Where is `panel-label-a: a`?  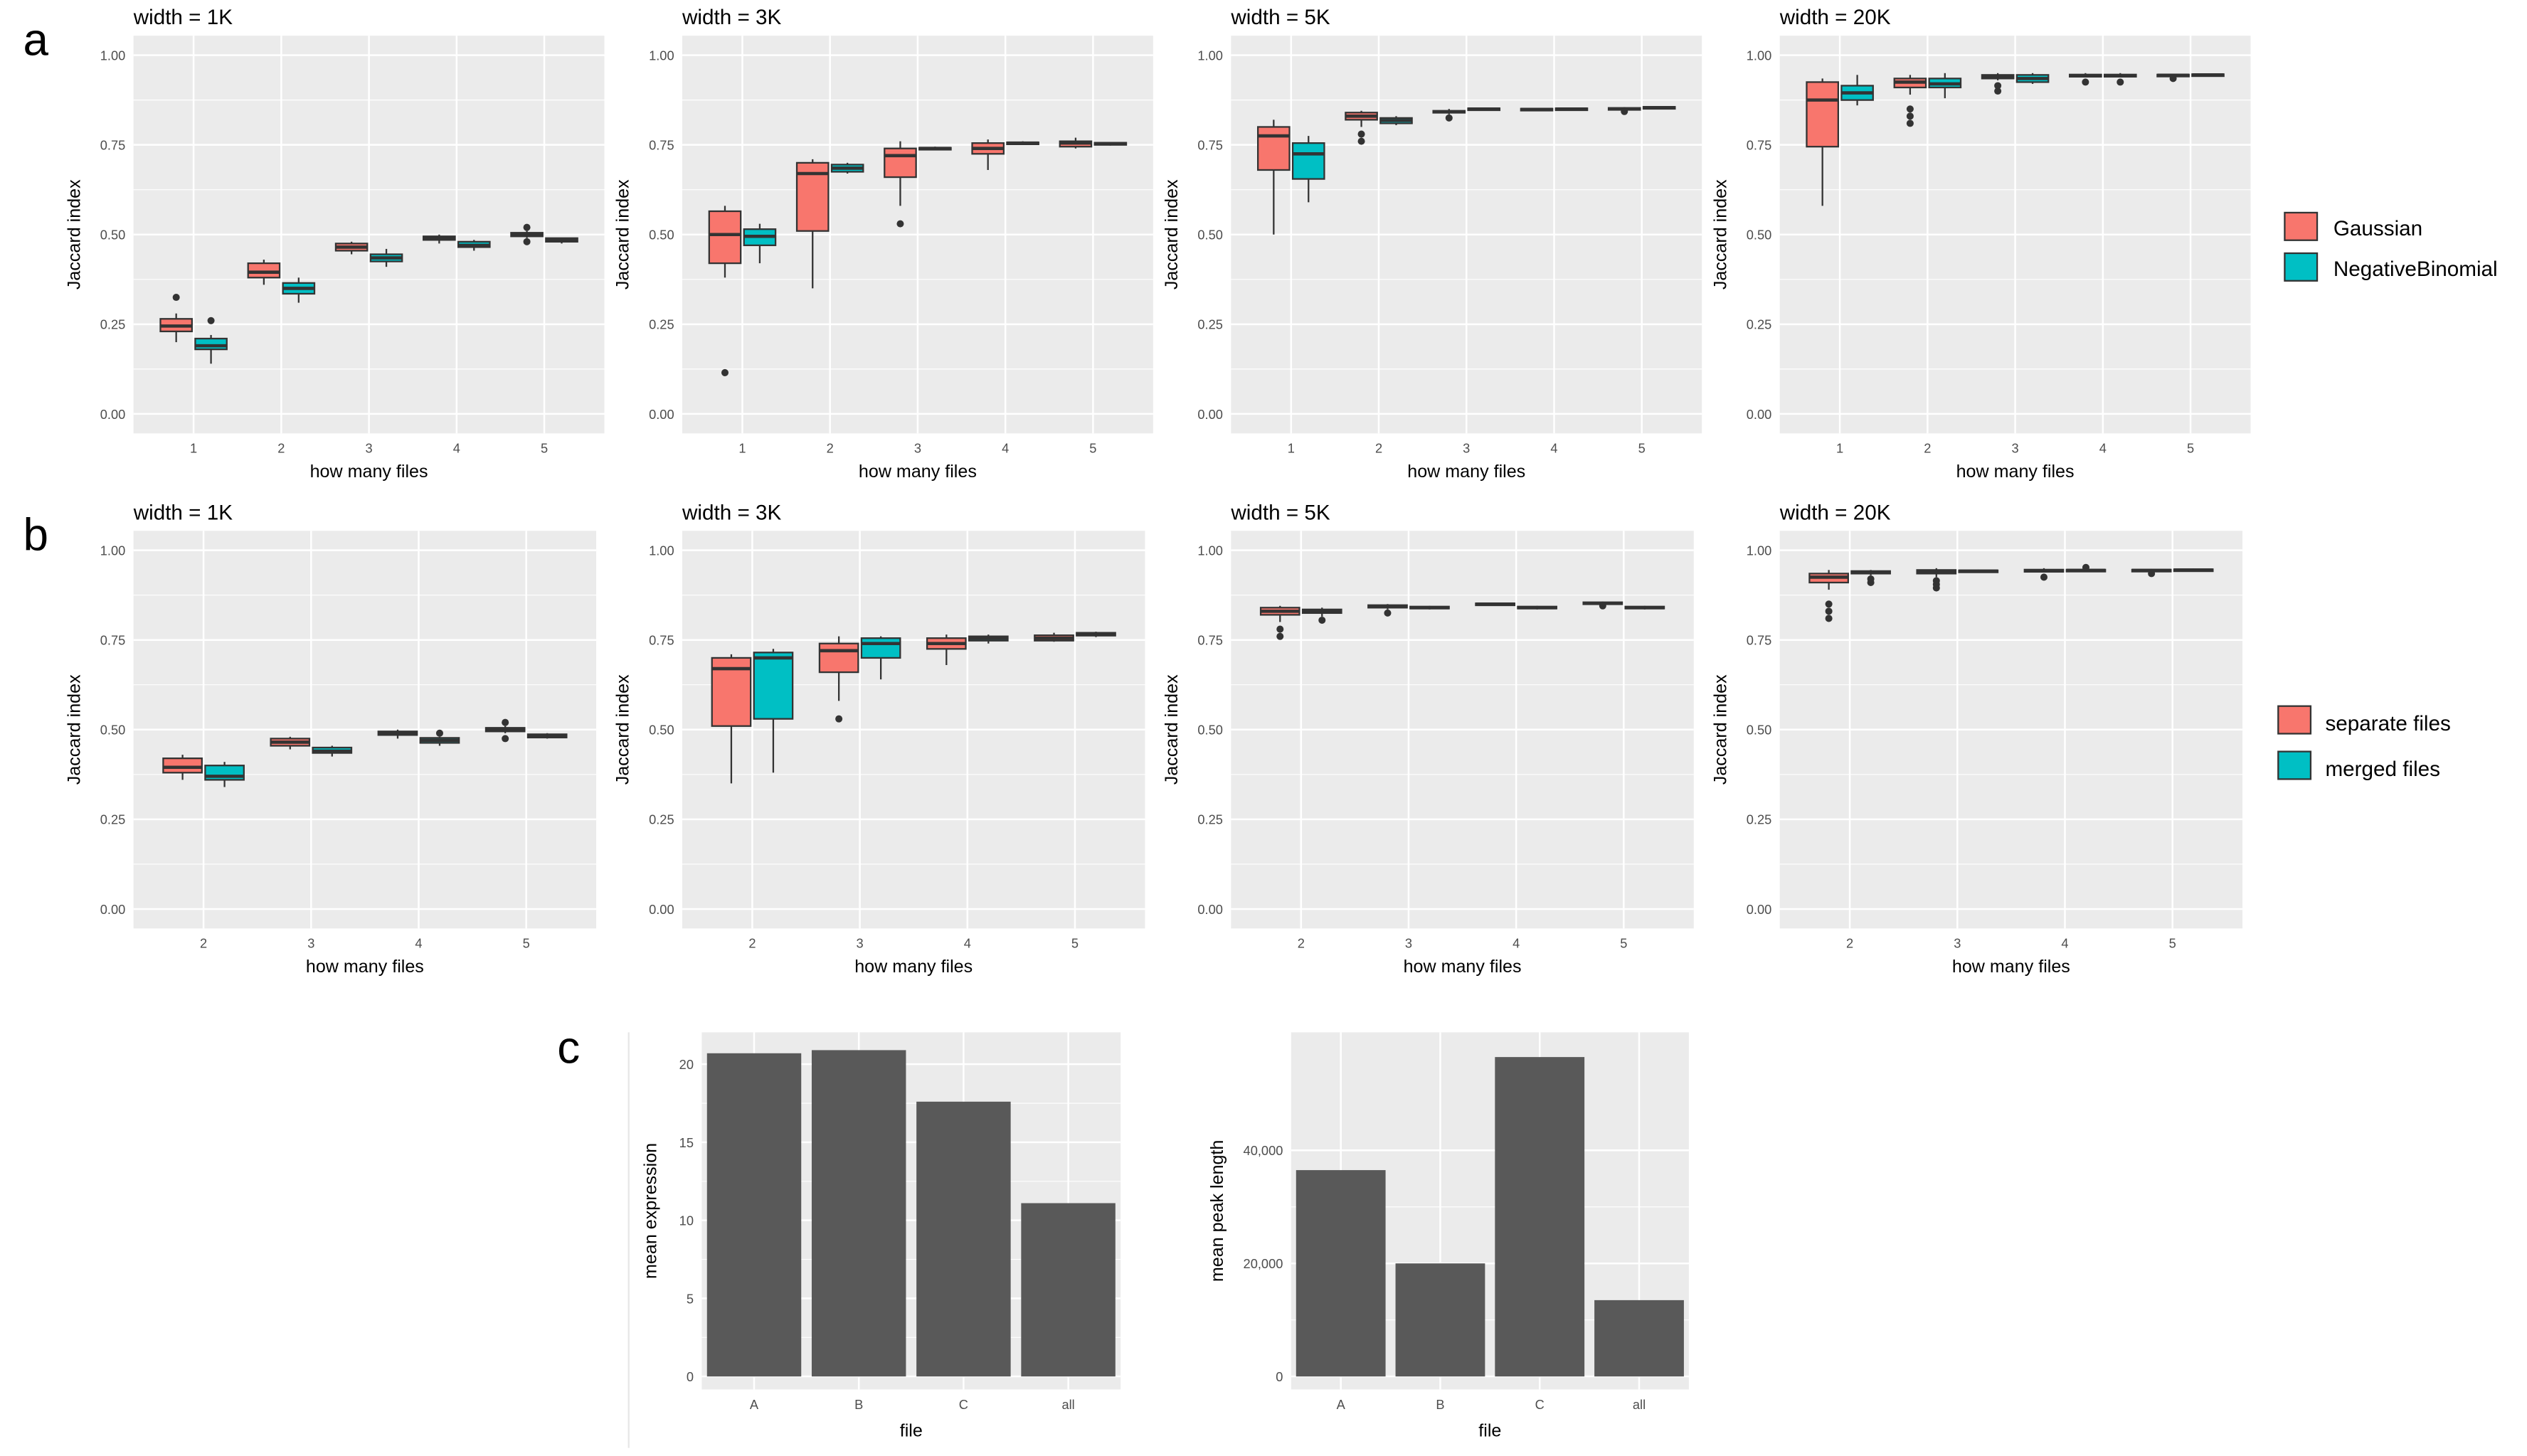 panel-label-a: a is located at coordinates (36, 39).